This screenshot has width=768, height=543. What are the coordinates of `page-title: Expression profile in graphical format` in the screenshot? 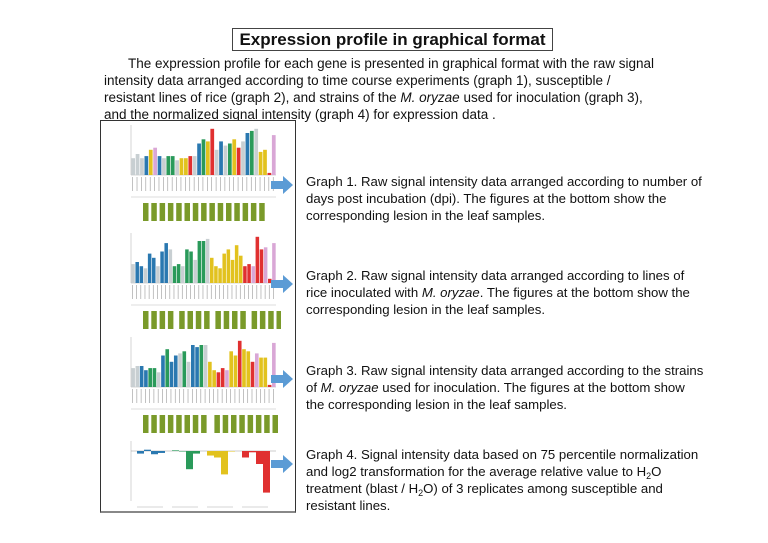 It's located at (392, 39).